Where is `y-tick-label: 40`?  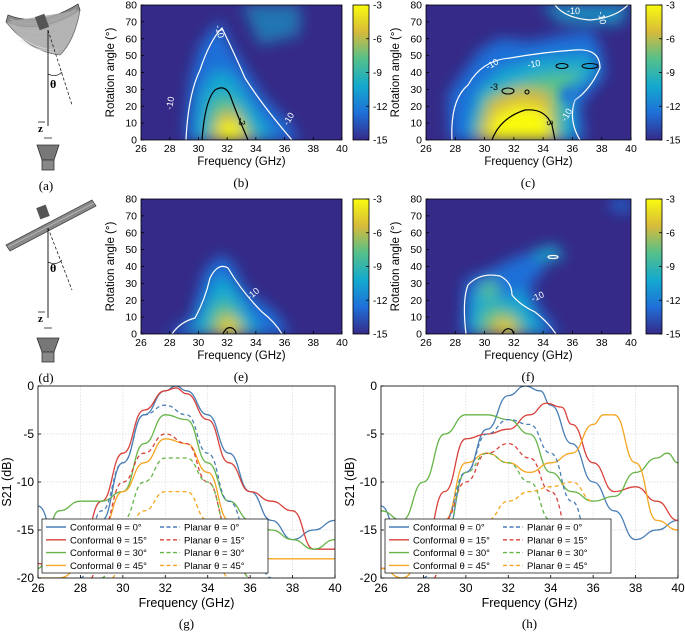 y-tick-label: 40 is located at coordinates (131, 267).